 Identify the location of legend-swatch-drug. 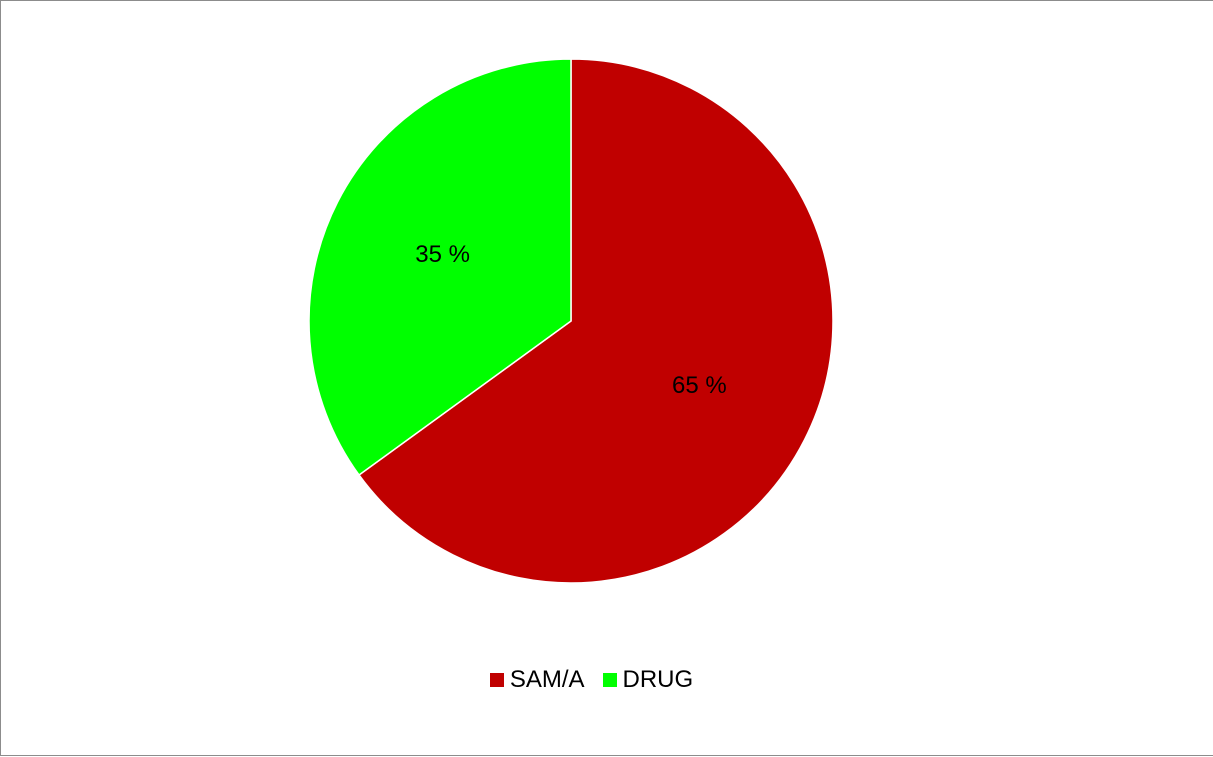
(609, 680).